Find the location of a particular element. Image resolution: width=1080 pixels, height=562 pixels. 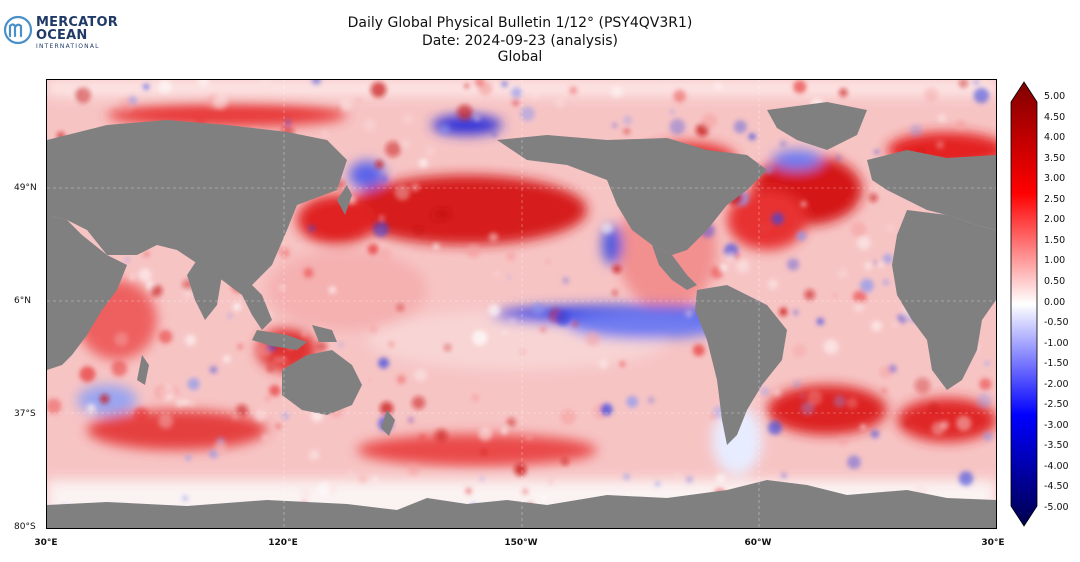

colorbar-tick-label: -2.50 is located at coordinates (1056, 405).